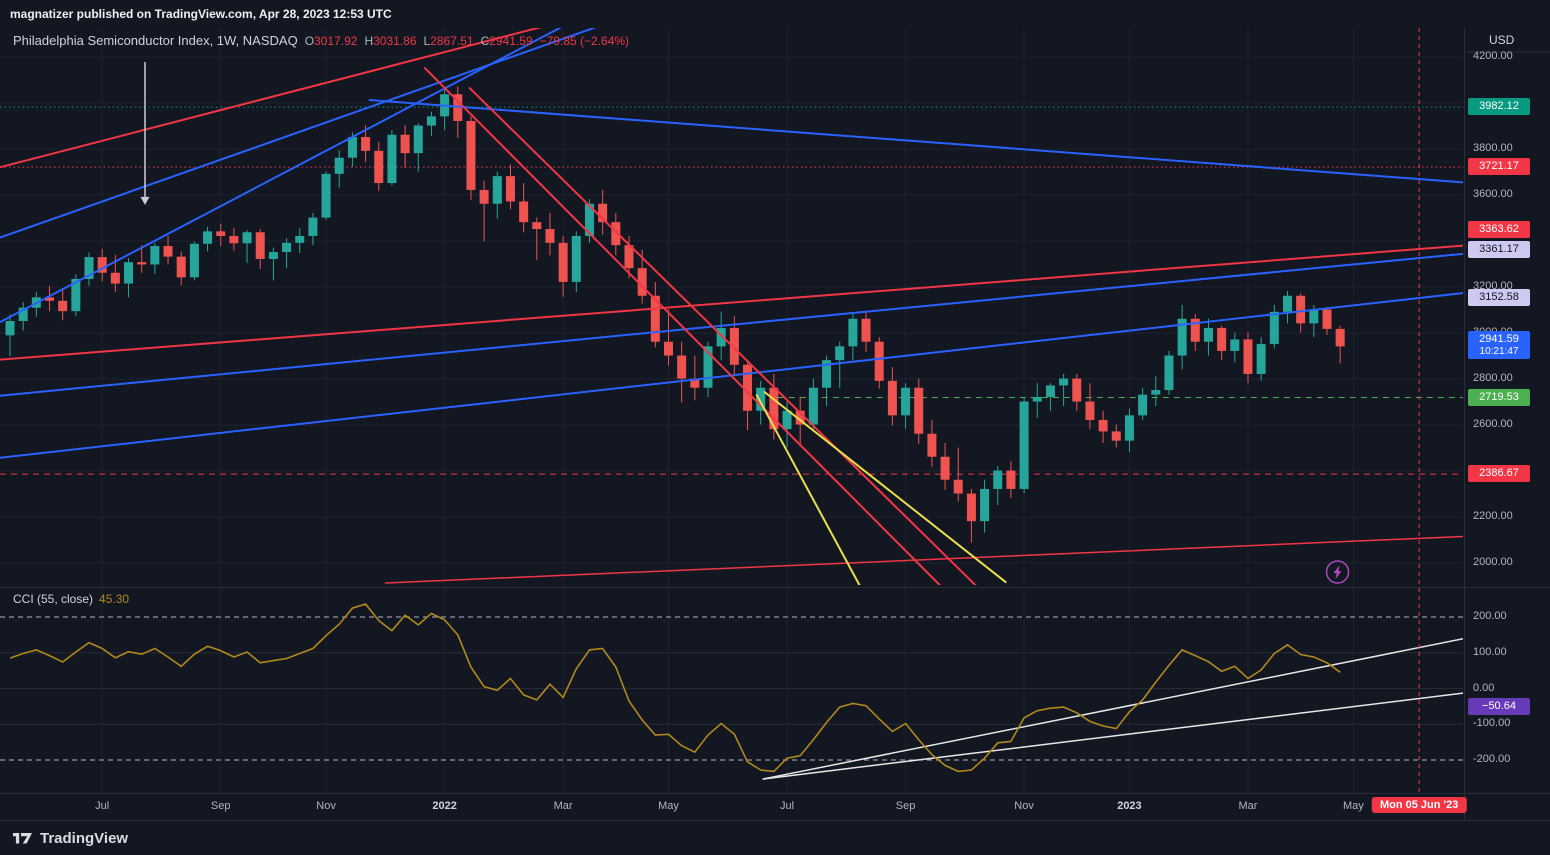 The width and height of the screenshot is (1550, 855). What do you see at coordinates (1499, 249) in the screenshot?
I see `price-badge: 3361.17` at bounding box center [1499, 249].